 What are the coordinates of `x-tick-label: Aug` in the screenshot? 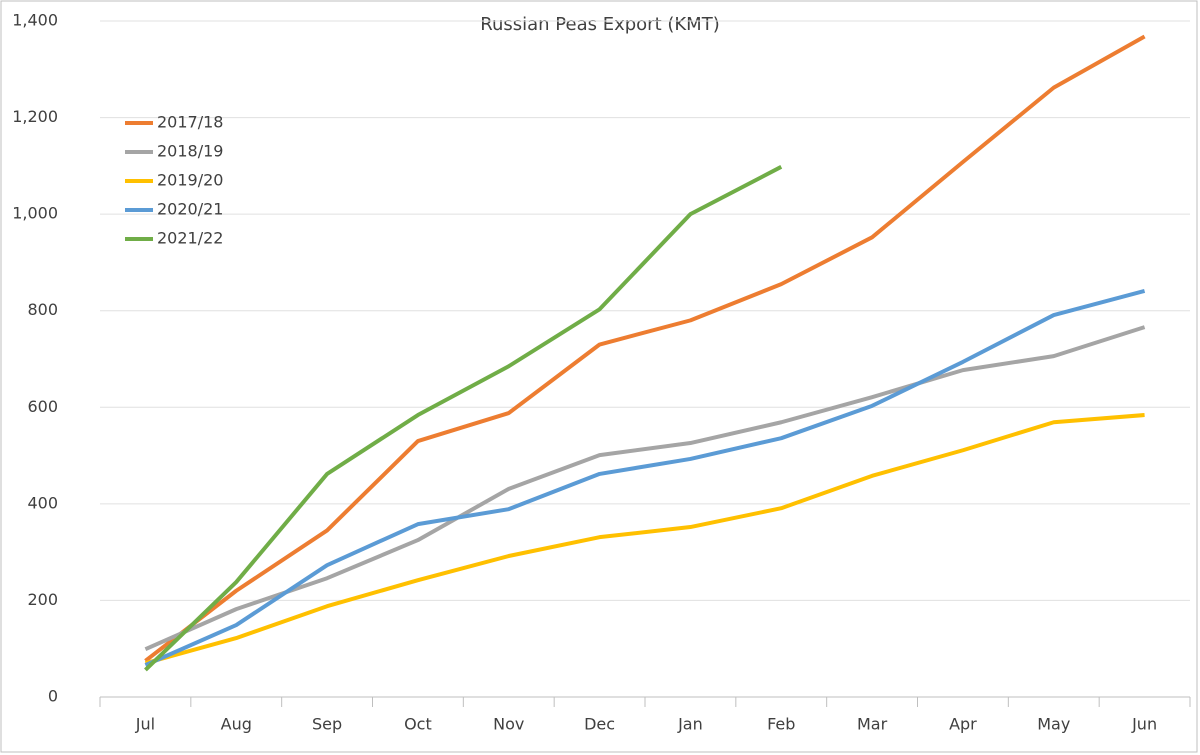 It's located at (236, 724).